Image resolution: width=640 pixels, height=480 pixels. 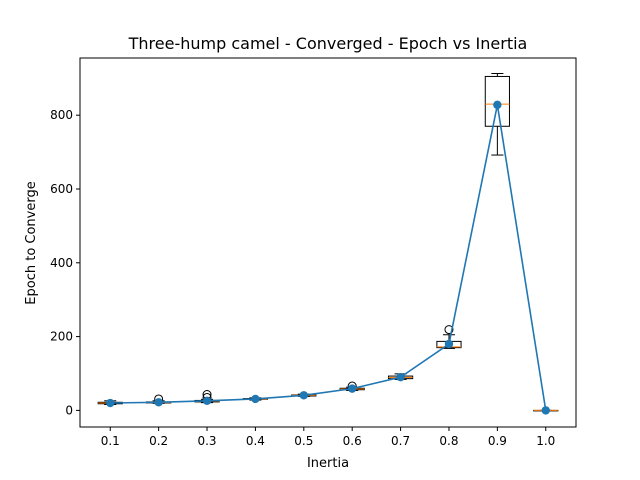 What do you see at coordinates (497, 441) in the screenshot?
I see `x-tick-label: 0.9` at bounding box center [497, 441].